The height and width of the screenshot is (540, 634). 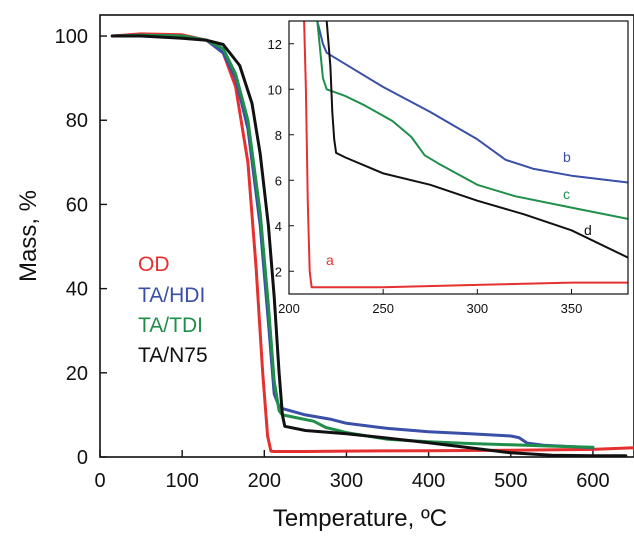 I want to click on inset-curve-label-b: b, so click(x=567, y=157).